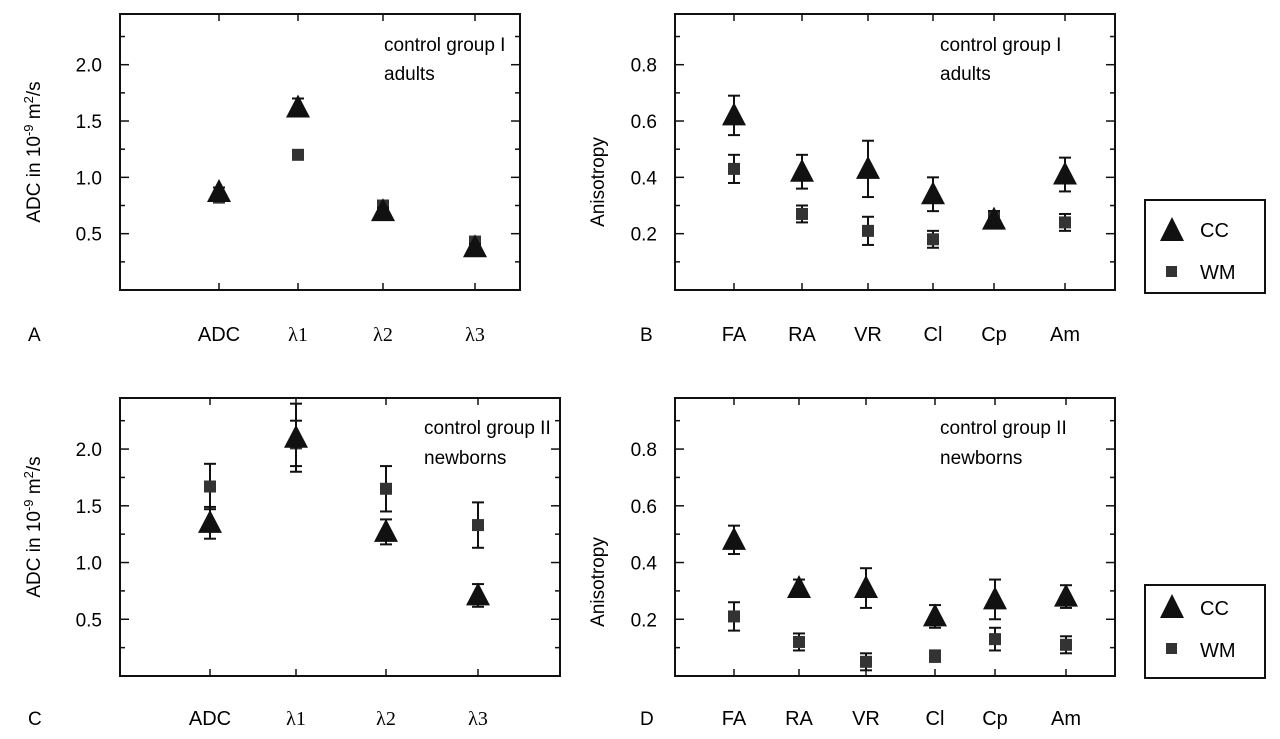  I want to click on y-tick-label: 0.2, so click(644, 620).